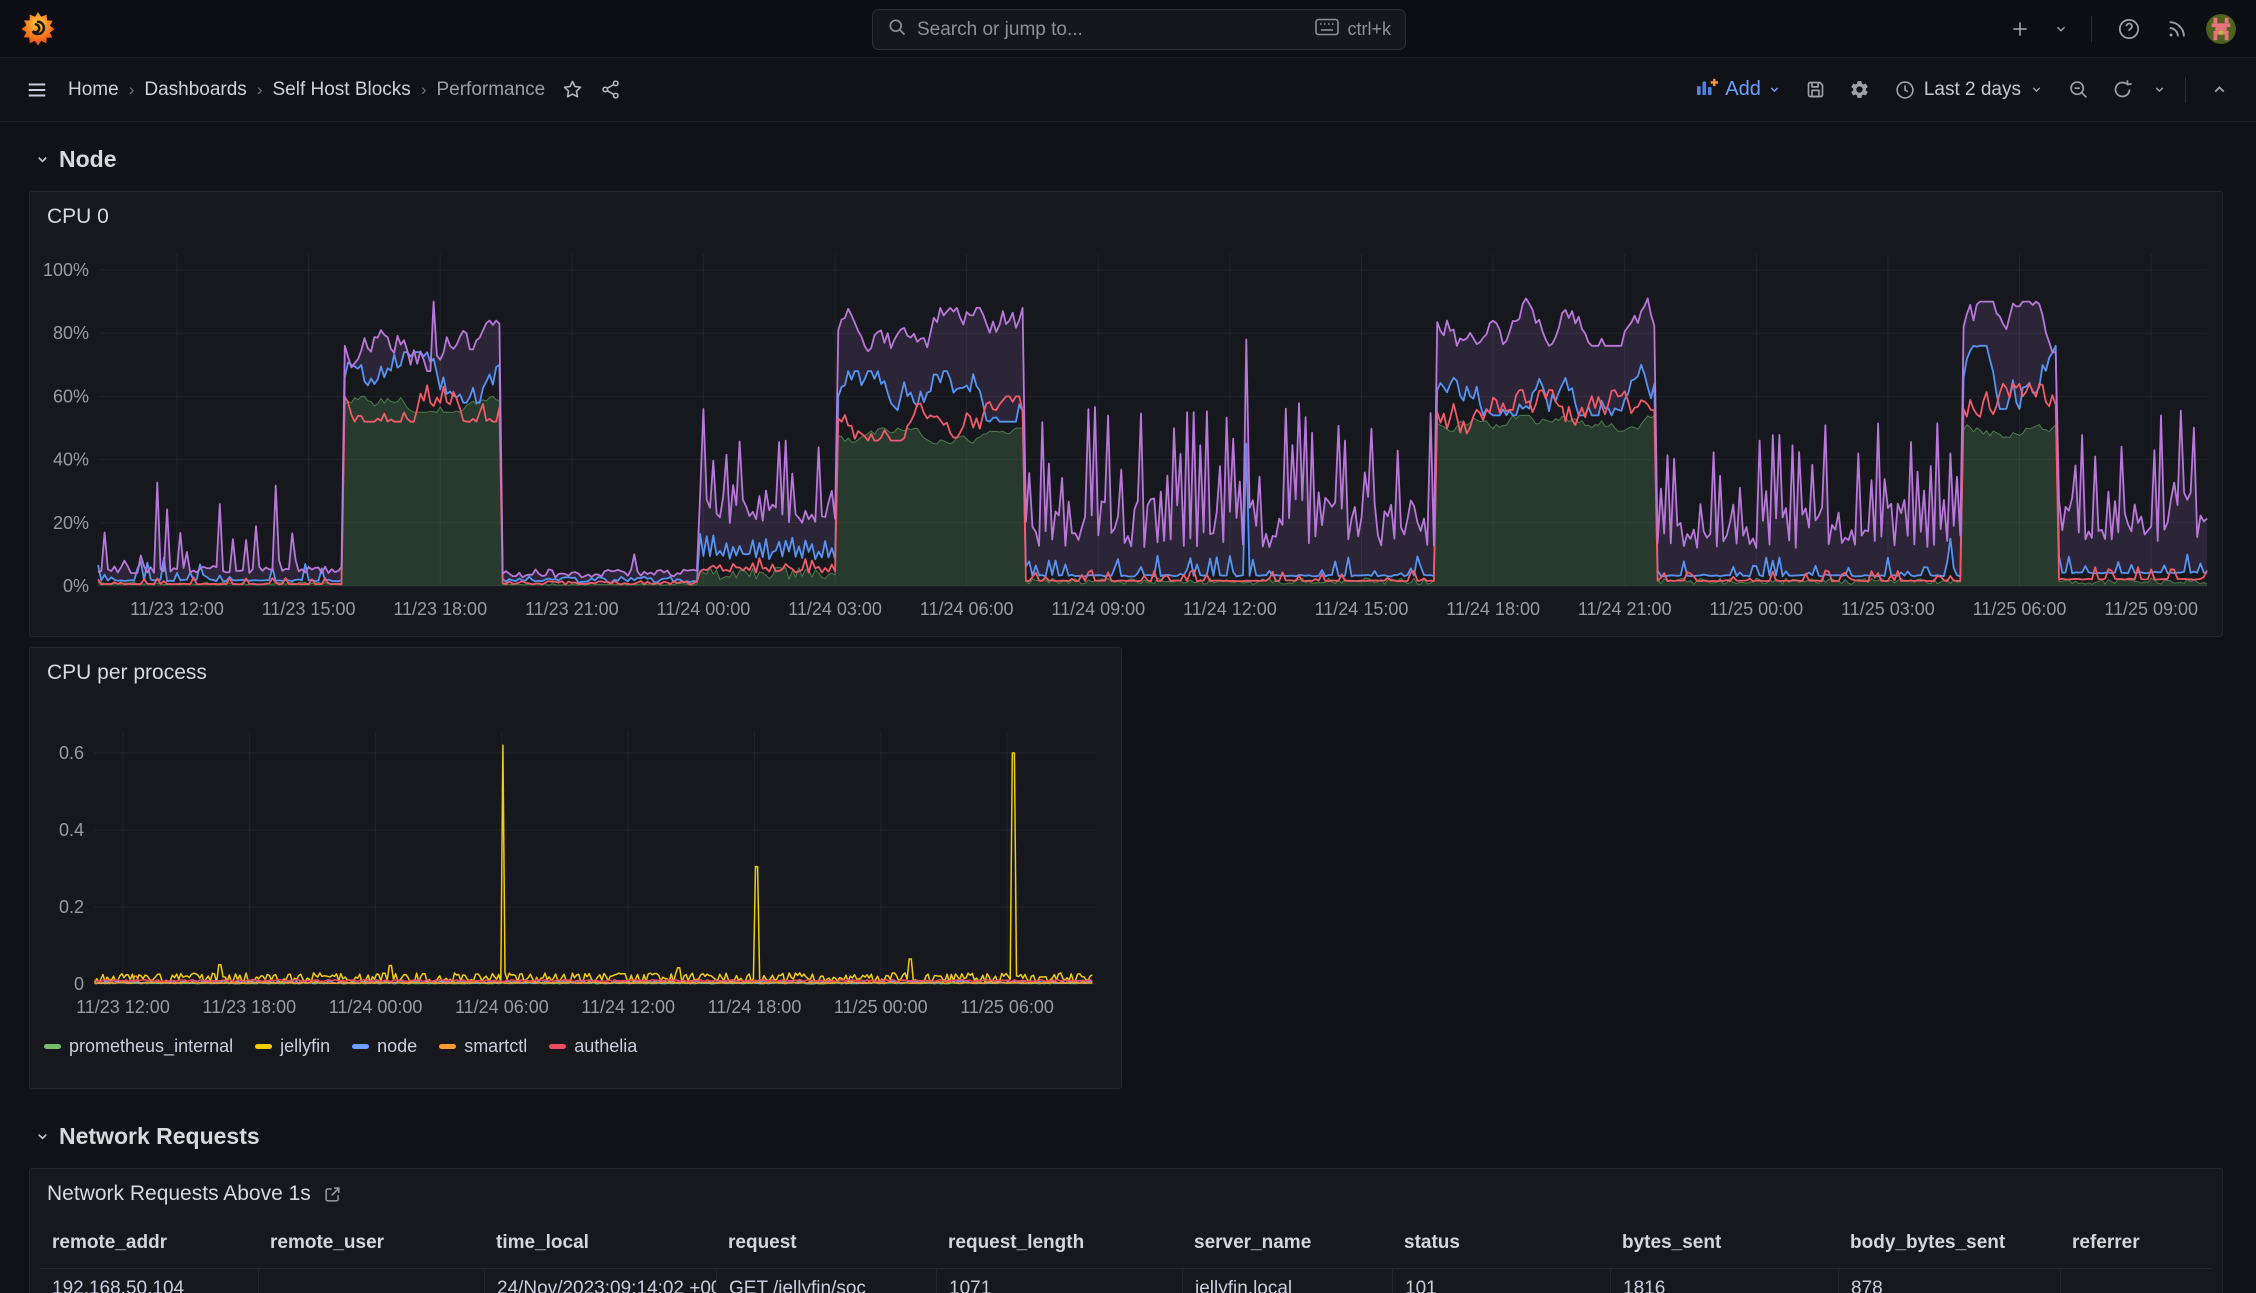 The height and width of the screenshot is (1293, 2256). What do you see at coordinates (1928, 1242) in the screenshot?
I see `column-header-body_bytes_sent: body_bytes_sent` at bounding box center [1928, 1242].